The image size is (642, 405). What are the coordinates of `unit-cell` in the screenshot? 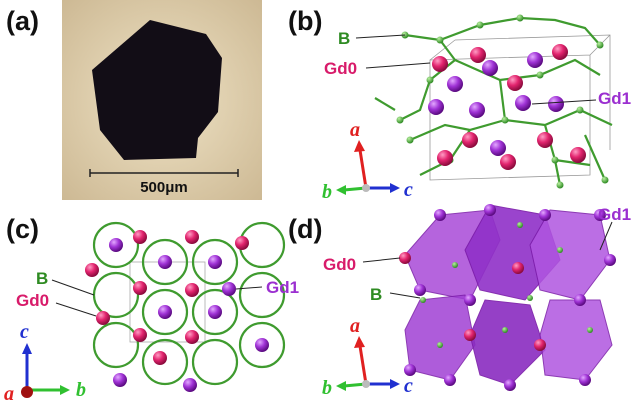 It's located at (520, 107).